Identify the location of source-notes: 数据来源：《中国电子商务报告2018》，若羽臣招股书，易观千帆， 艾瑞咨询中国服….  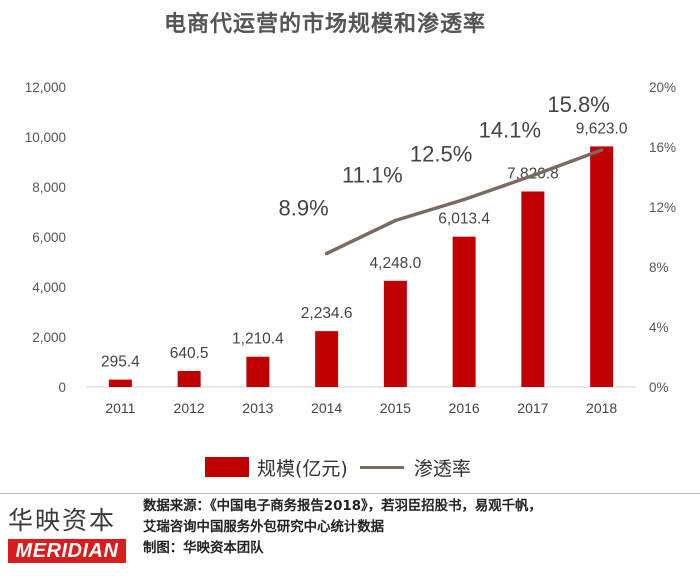
(419, 527).